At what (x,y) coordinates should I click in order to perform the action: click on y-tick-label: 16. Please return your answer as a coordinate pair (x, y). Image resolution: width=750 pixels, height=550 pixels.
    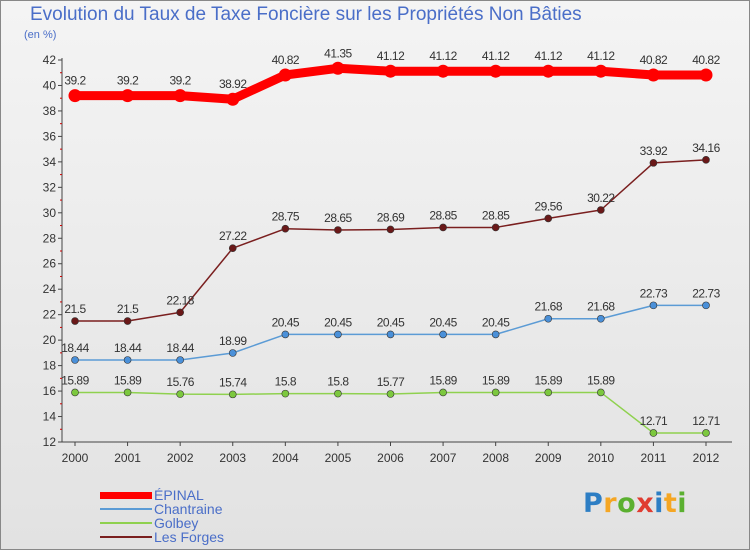
    Looking at the image, I should click on (50, 391).